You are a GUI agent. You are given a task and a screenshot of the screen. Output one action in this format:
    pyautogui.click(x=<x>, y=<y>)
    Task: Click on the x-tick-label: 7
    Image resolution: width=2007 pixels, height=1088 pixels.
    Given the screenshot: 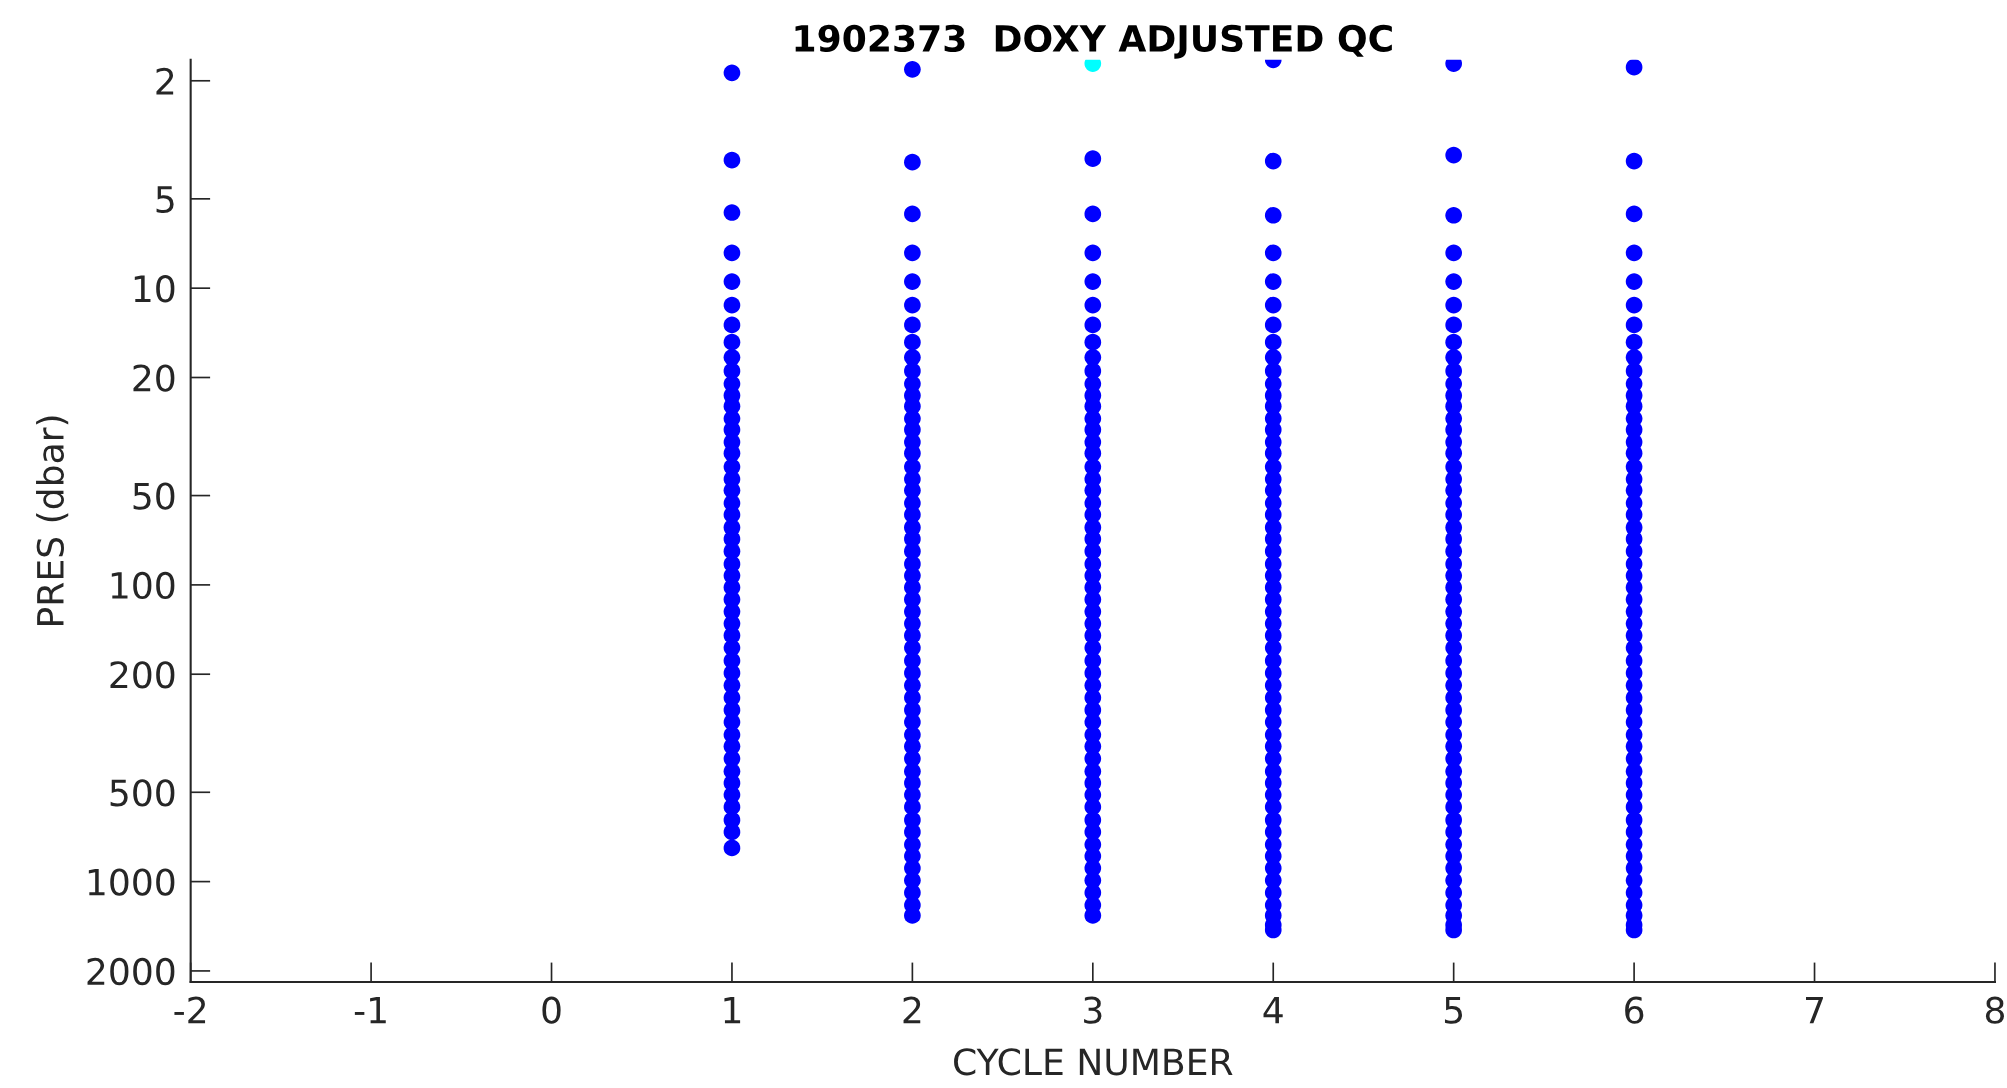 What is the action you would take?
    pyautogui.click(x=1814, y=1010)
    